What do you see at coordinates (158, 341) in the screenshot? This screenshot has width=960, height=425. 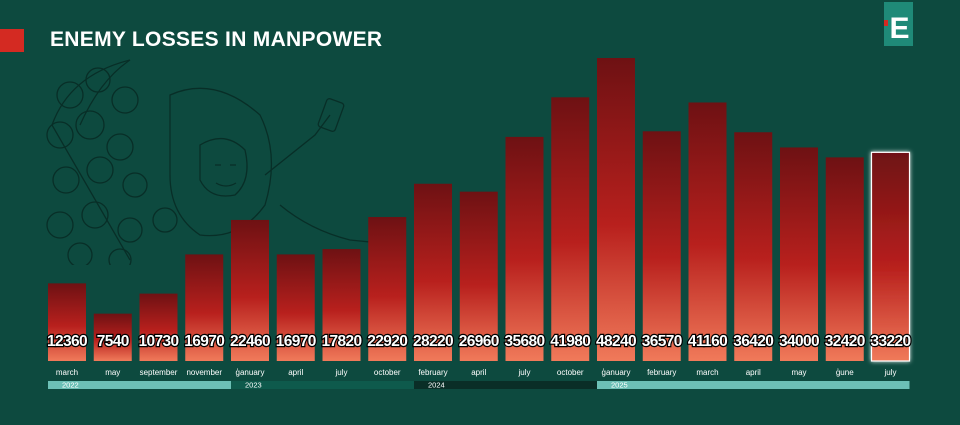 I see `bar-value-label: 10730` at bounding box center [158, 341].